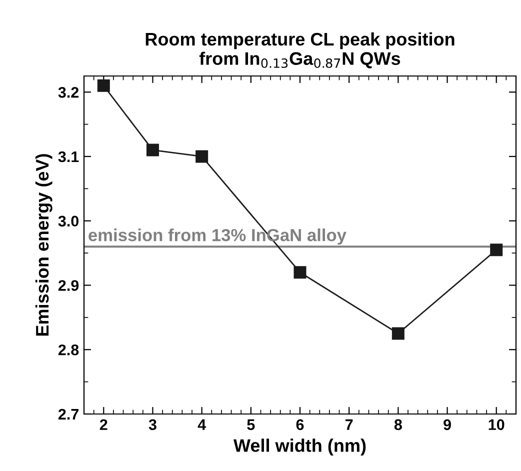 This screenshot has height=471, width=521. What do you see at coordinates (152, 424) in the screenshot?
I see `x-tick-label: 3` at bounding box center [152, 424].